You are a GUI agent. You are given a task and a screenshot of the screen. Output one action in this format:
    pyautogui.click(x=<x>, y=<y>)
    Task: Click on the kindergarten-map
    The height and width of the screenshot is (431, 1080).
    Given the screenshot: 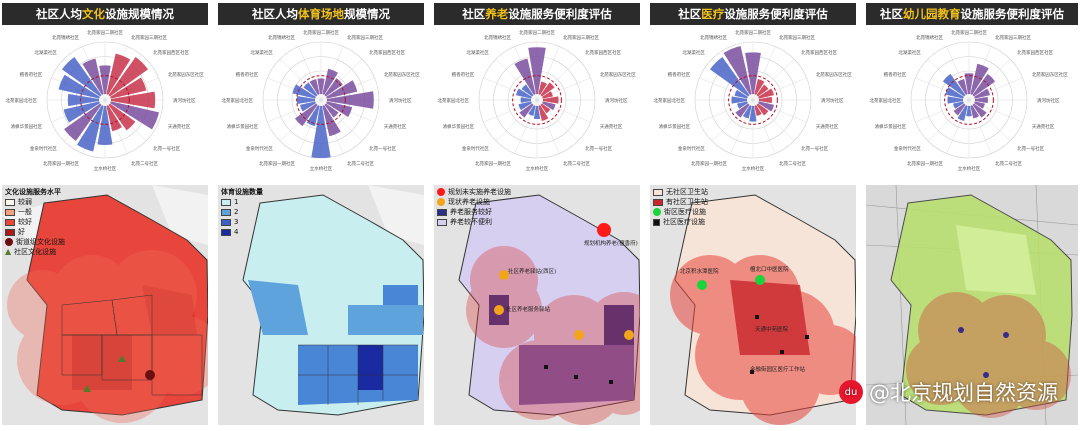 What is the action you would take?
    pyautogui.click(x=972, y=305)
    